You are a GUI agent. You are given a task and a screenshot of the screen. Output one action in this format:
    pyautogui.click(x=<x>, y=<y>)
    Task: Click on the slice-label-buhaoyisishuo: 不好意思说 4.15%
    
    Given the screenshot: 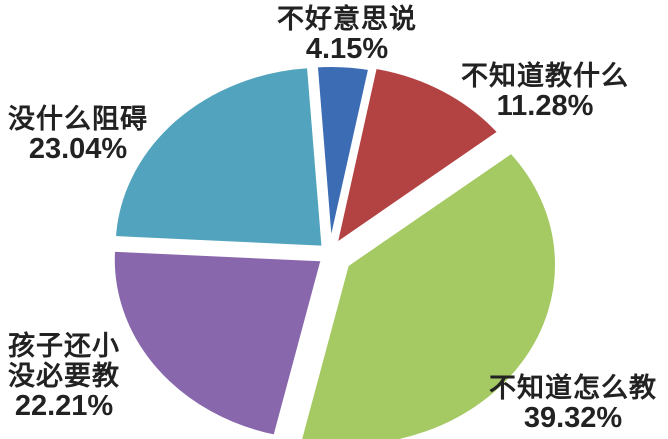 What is the action you would take?
    pyautogui.click(x=347, y=34)
    